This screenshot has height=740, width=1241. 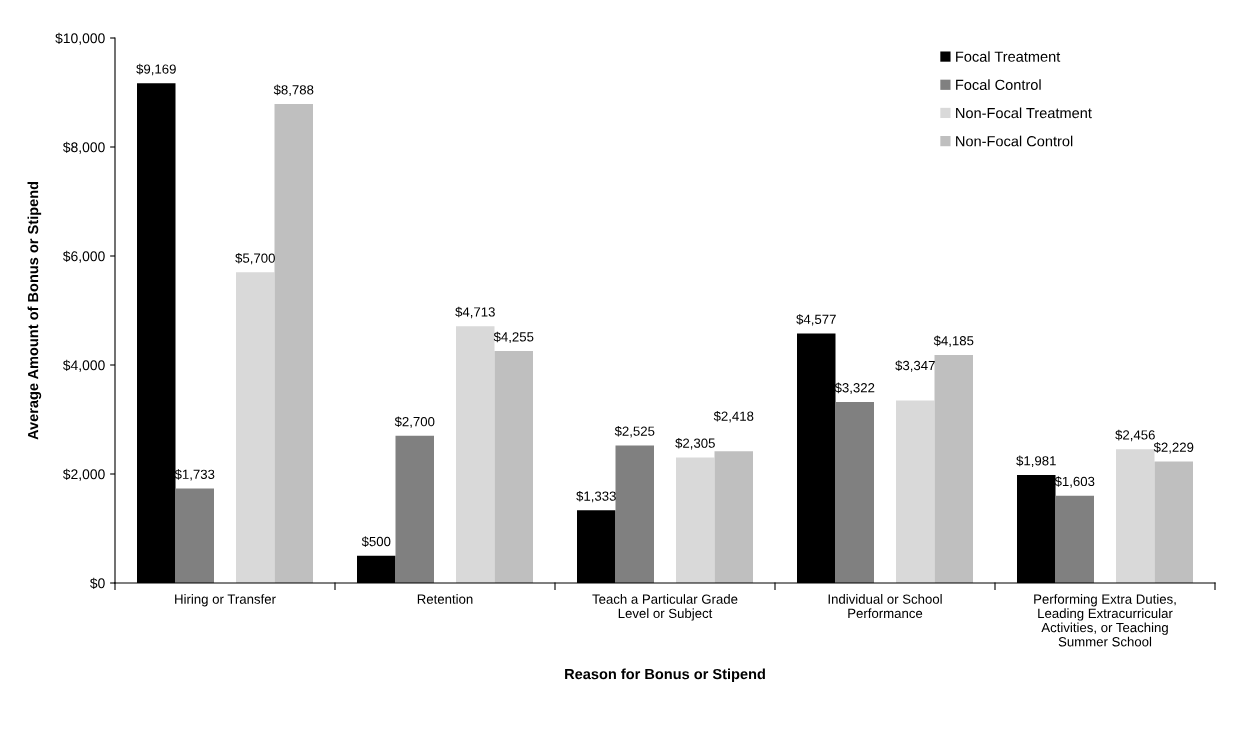 What do you see at coordinates (194, 475) in the screenshot?
I see `data-label: $1,733` at bounding box center [194, 475].